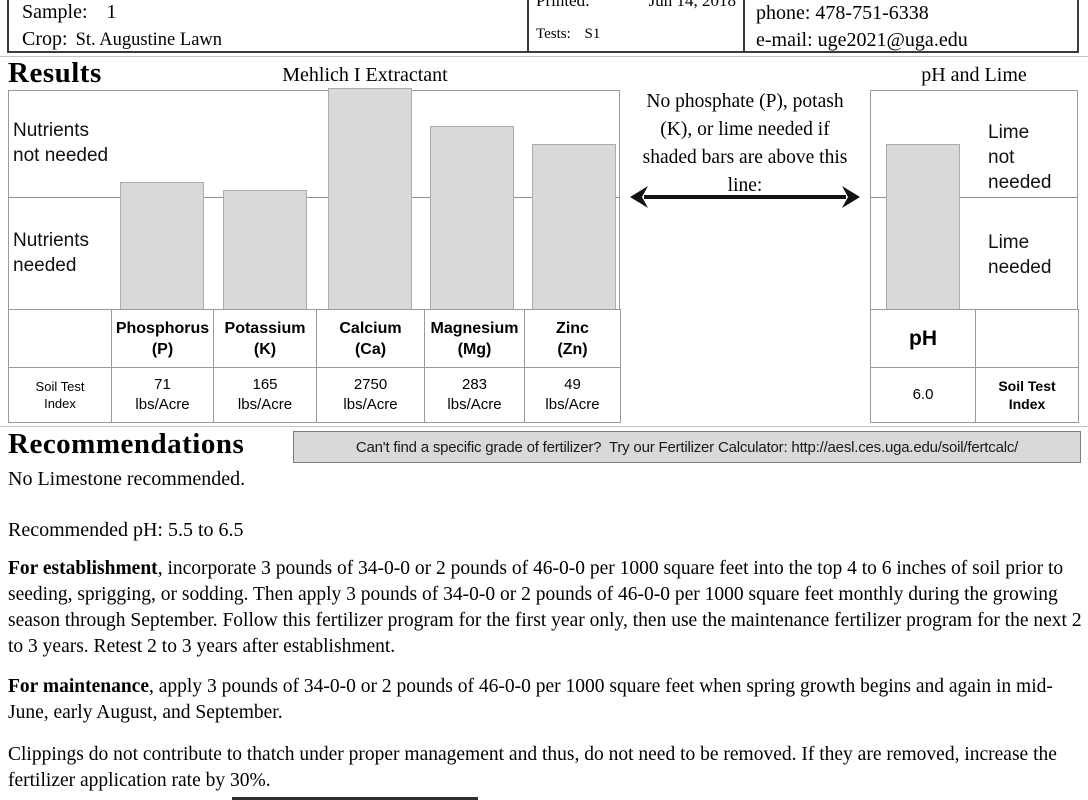 The width and height of the screenshot is (1088, 800). I want to click on bar-zinc-zn, so click(574, 226).